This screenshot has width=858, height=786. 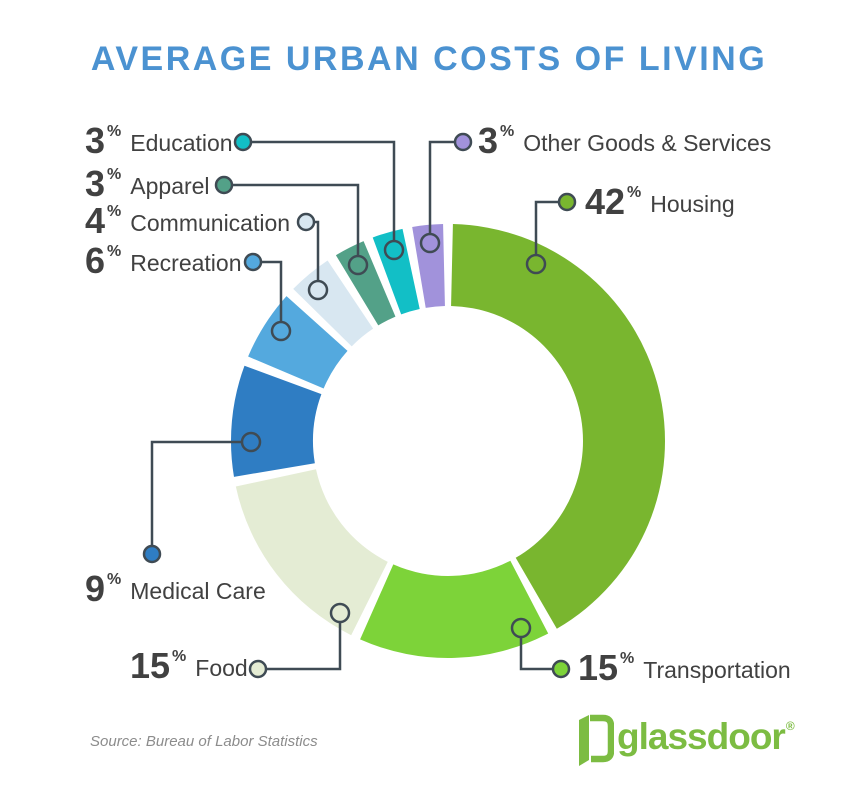 What do you see at coordinates (204, 741) in the screenshot?
I see `source-note: Source: Bureau of Labor Statistics` at bounding box center [204, 741].